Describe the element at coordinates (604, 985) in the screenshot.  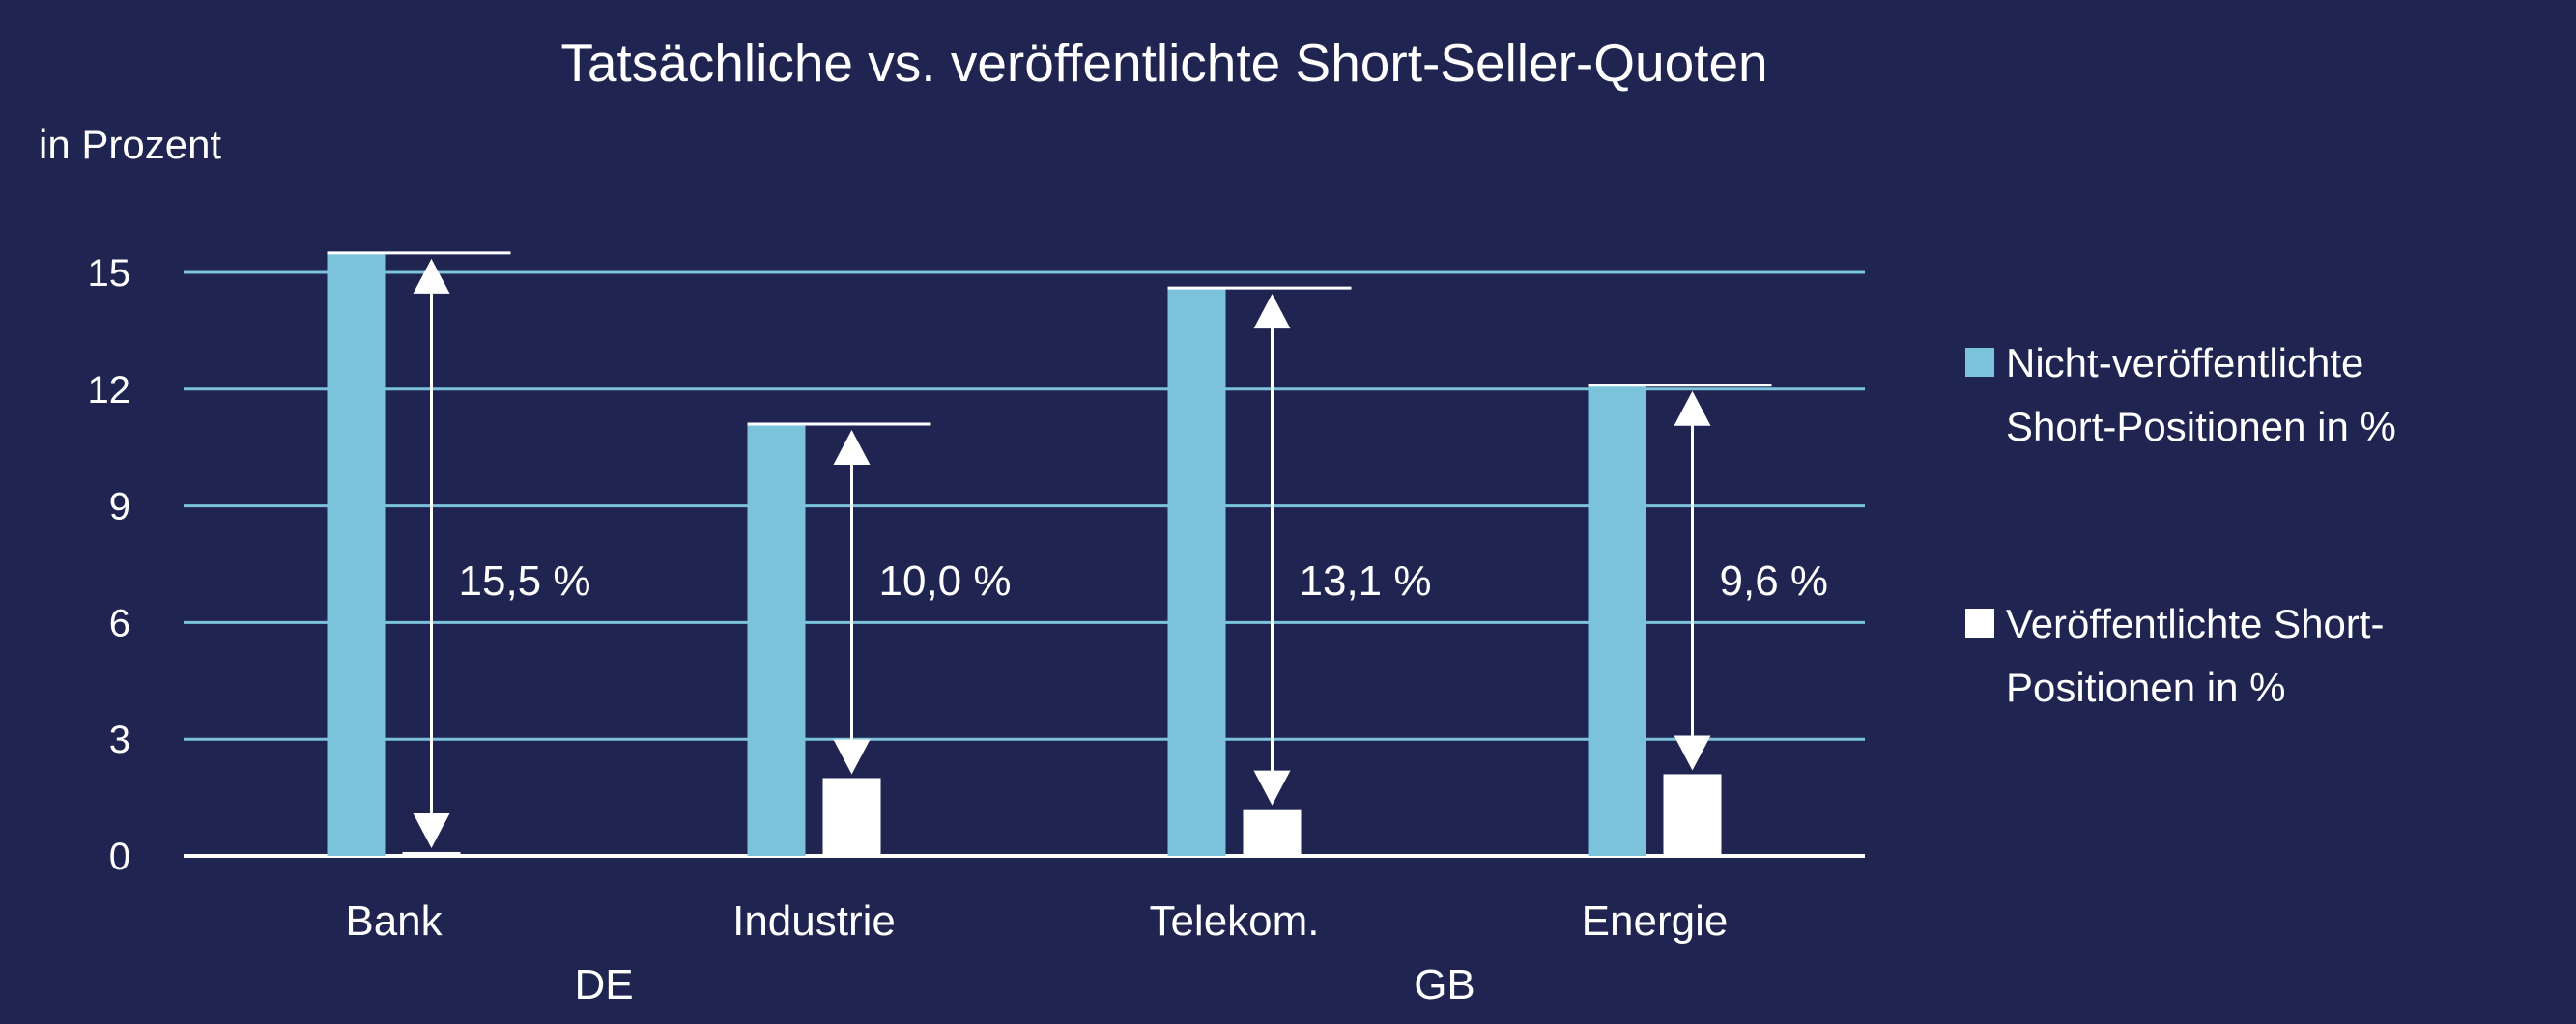
I see `x-group-label: DE` at that location.